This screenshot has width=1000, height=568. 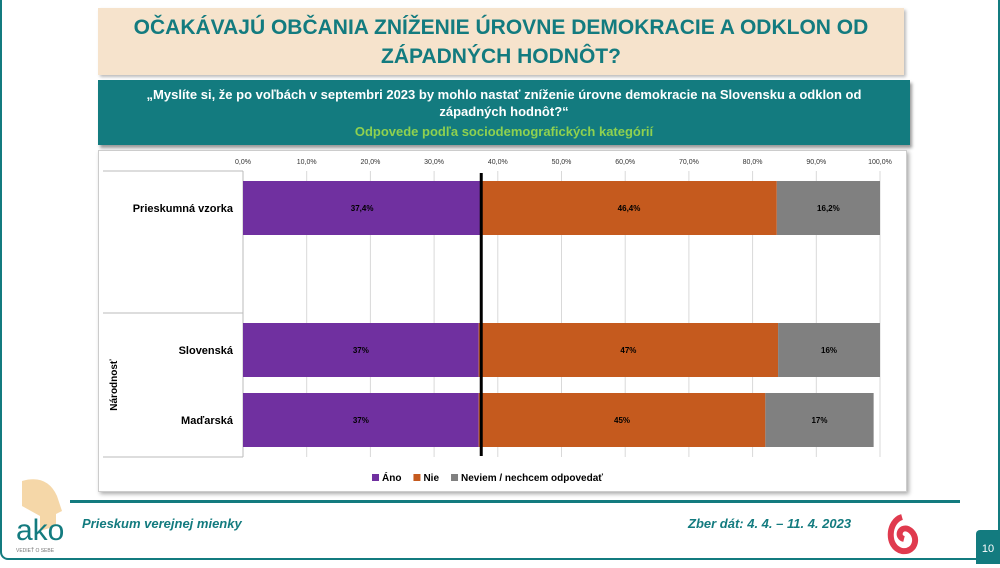 What do you see at coordinates (431, 478) in the screenshot?
I see `legend-label: Nie` at bounding box center [431, 478].